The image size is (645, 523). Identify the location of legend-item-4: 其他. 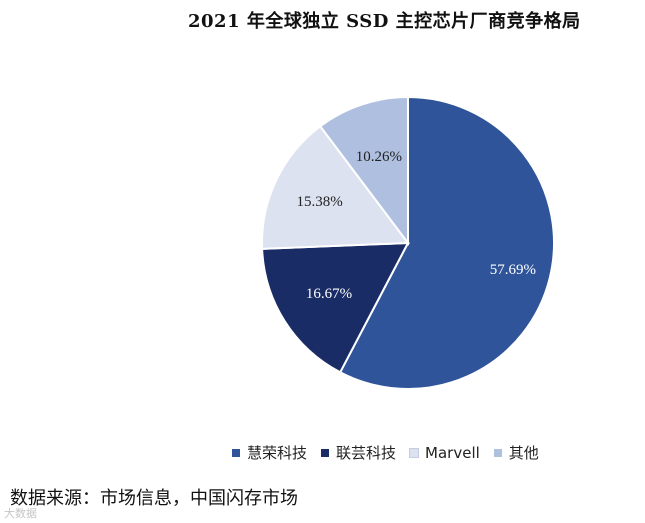
(516, 452).